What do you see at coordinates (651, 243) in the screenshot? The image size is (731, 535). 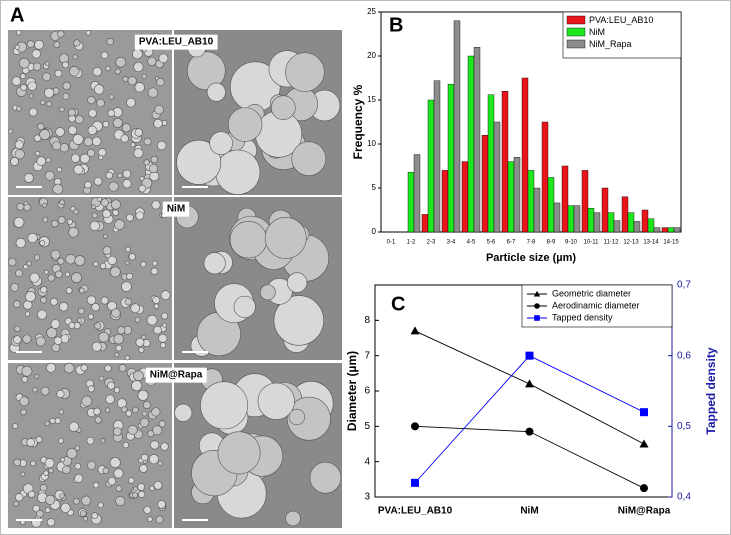 I see `x-tick-label: 13-14` at bounding box center [651, 243].